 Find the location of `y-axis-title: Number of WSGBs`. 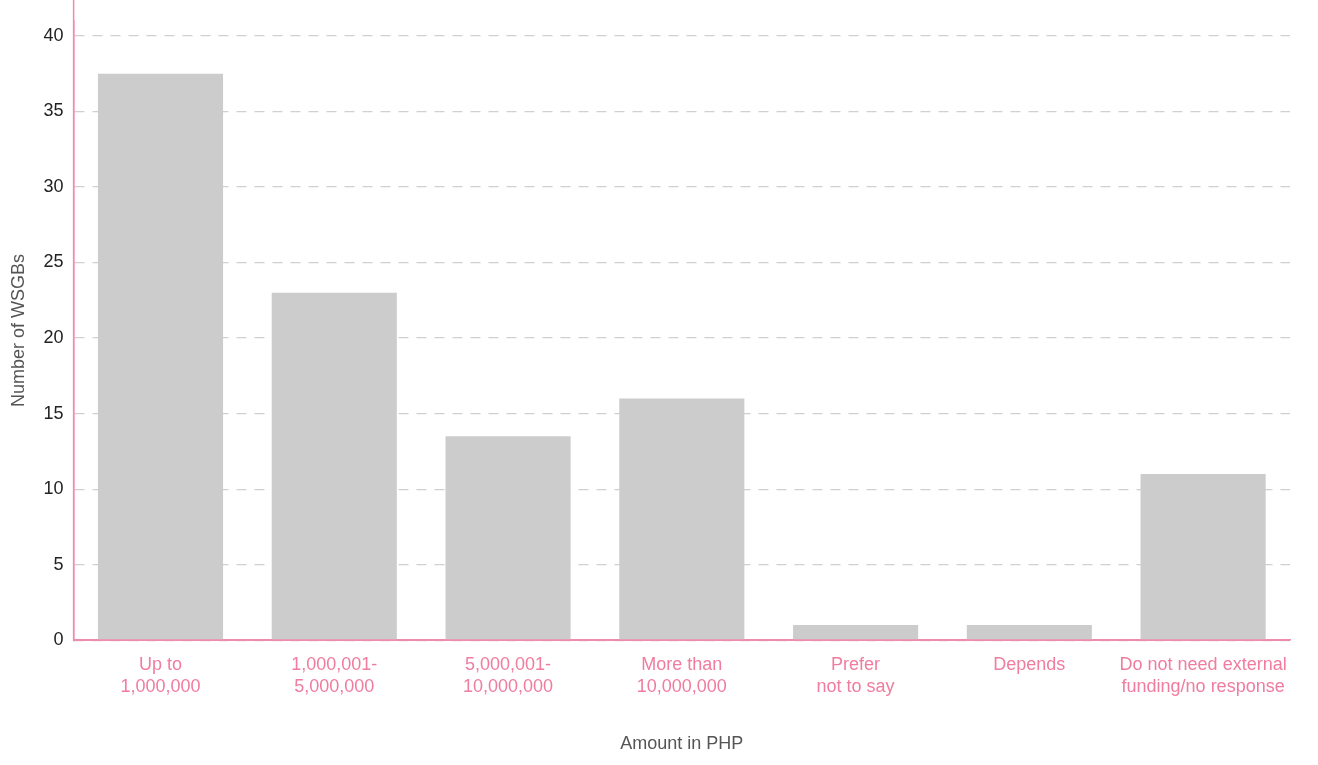

y-axis-title: Number of WSGBs is located at coordinates (17, 330).